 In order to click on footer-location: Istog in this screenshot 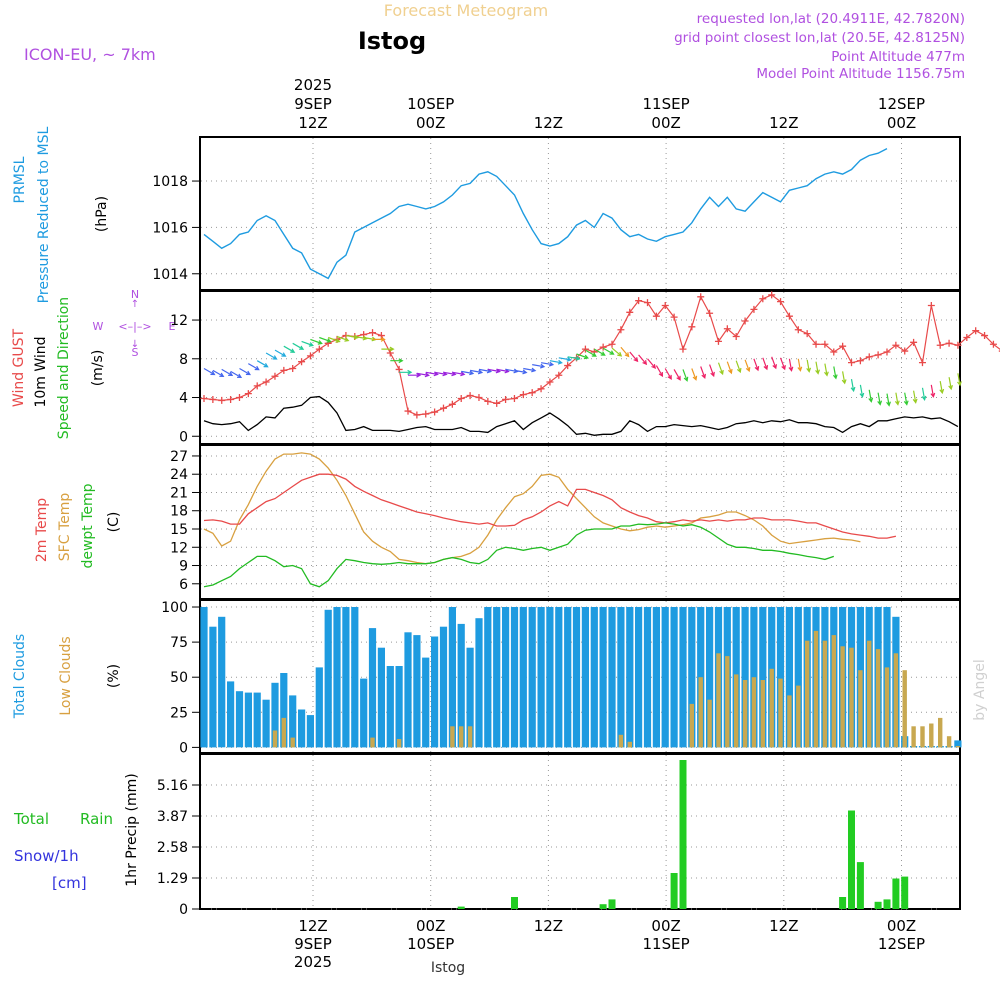, I will do `click(448, 968)`.